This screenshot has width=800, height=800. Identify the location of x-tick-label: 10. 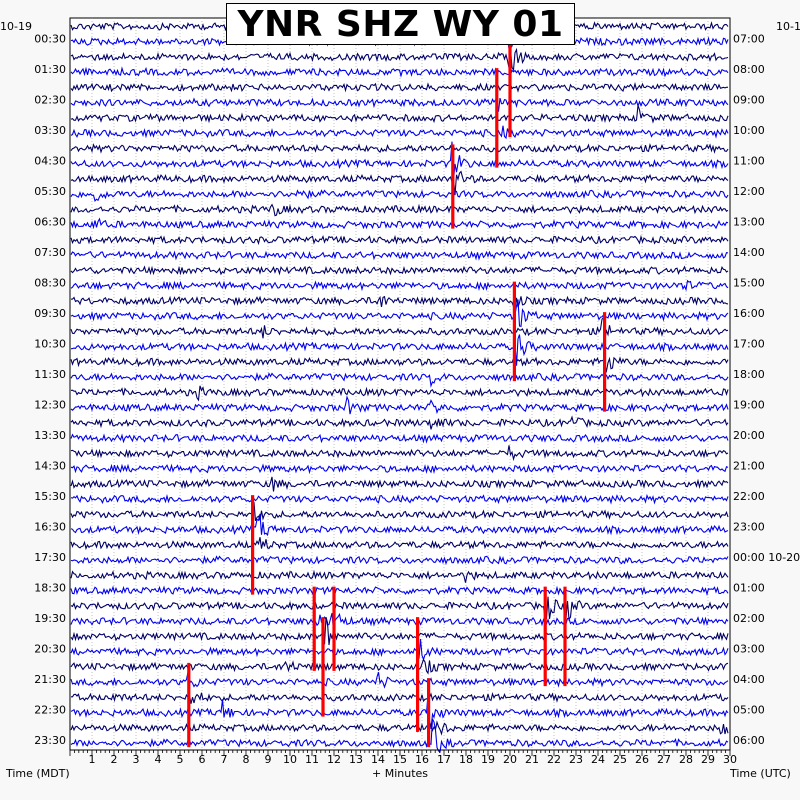
(290, 759).